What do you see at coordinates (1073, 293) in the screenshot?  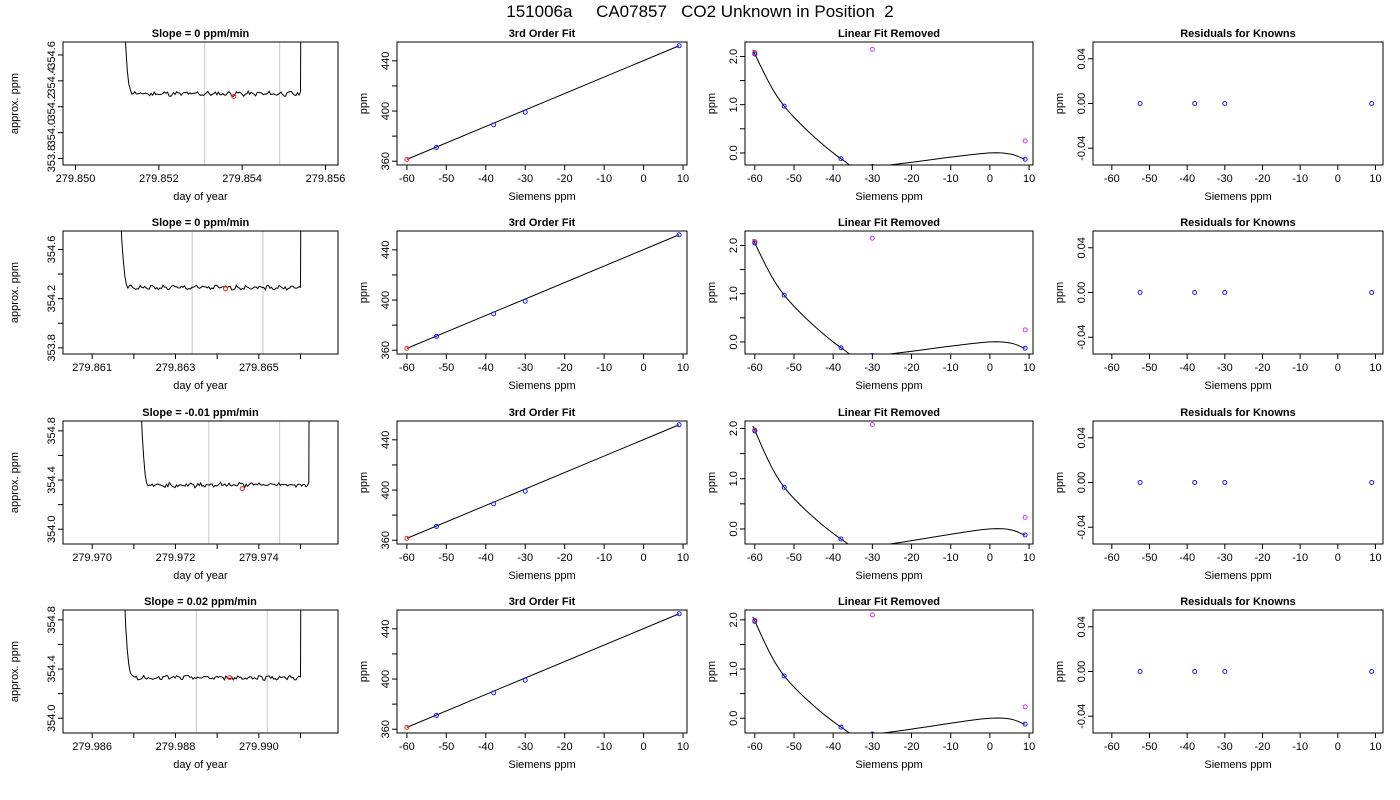 I see `y-axis: -0.04 0.00 0.04 ppm` at bounding box center [1073, 293].